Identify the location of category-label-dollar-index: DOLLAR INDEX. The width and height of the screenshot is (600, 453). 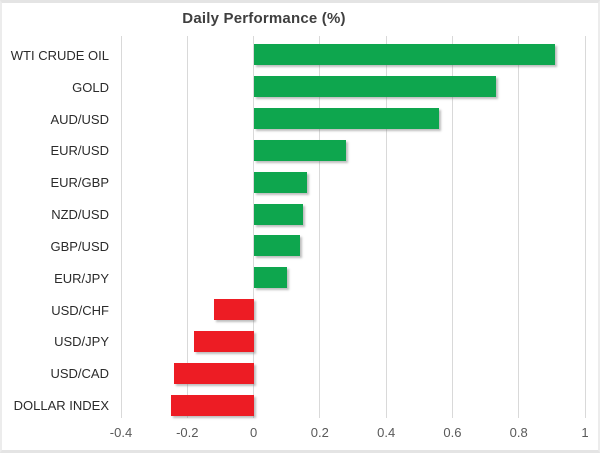
(61, 406).